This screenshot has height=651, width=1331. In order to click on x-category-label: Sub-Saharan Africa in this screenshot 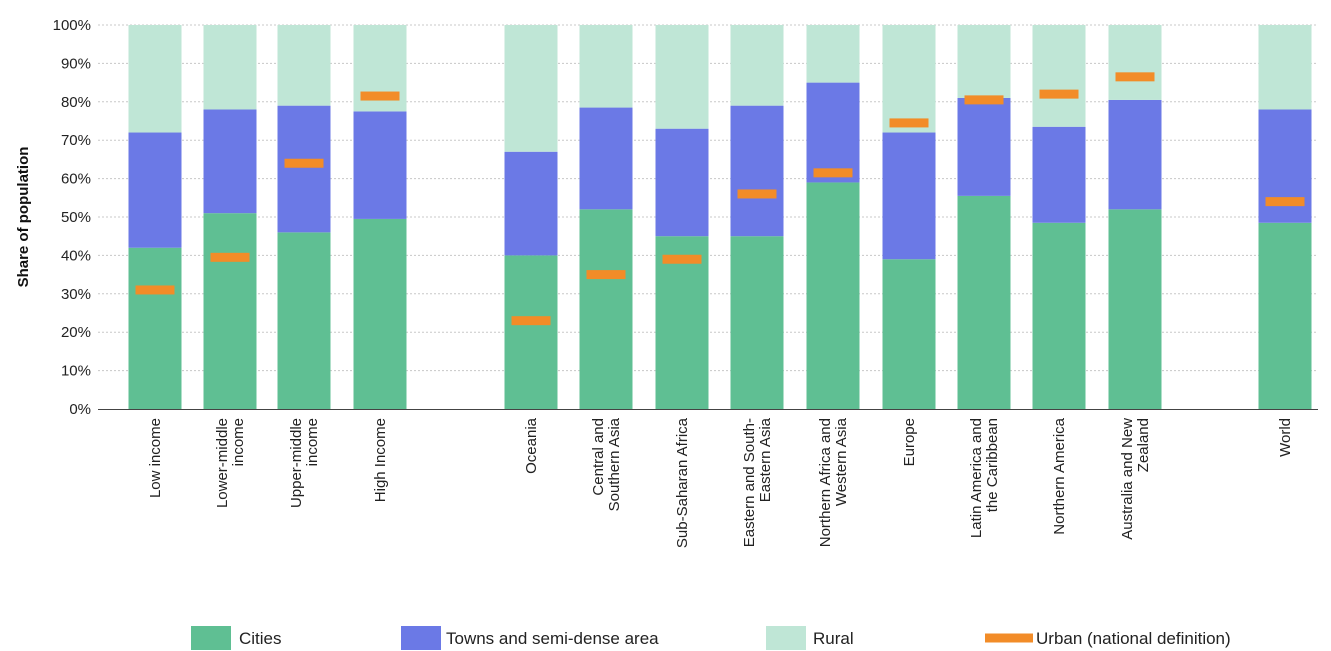, I will do `click(682, 482)`.